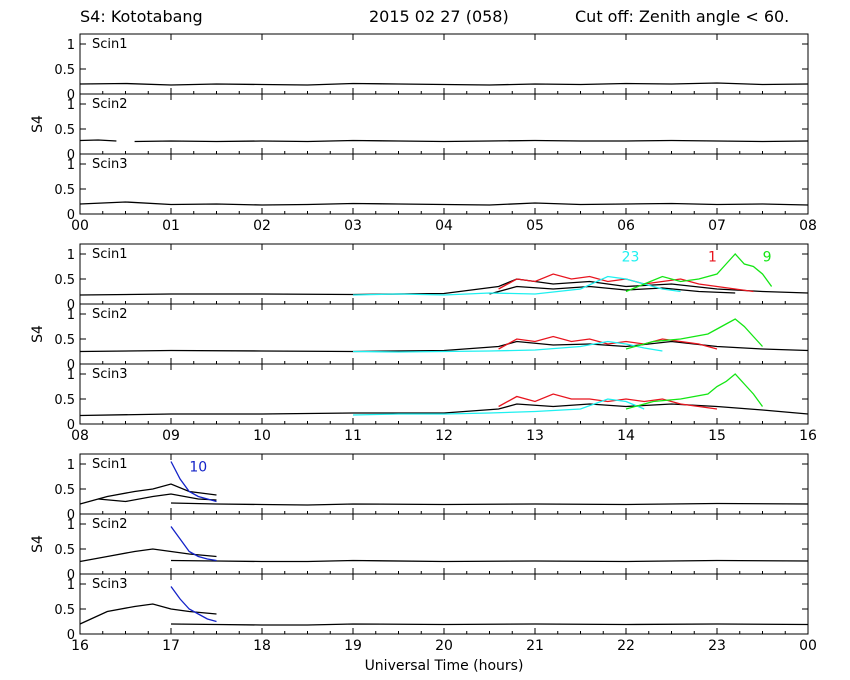  What do you see at coordinates (353, 436) in the screenshot?
I see `x-tick-label: 11` at bounding box center [353, 436].